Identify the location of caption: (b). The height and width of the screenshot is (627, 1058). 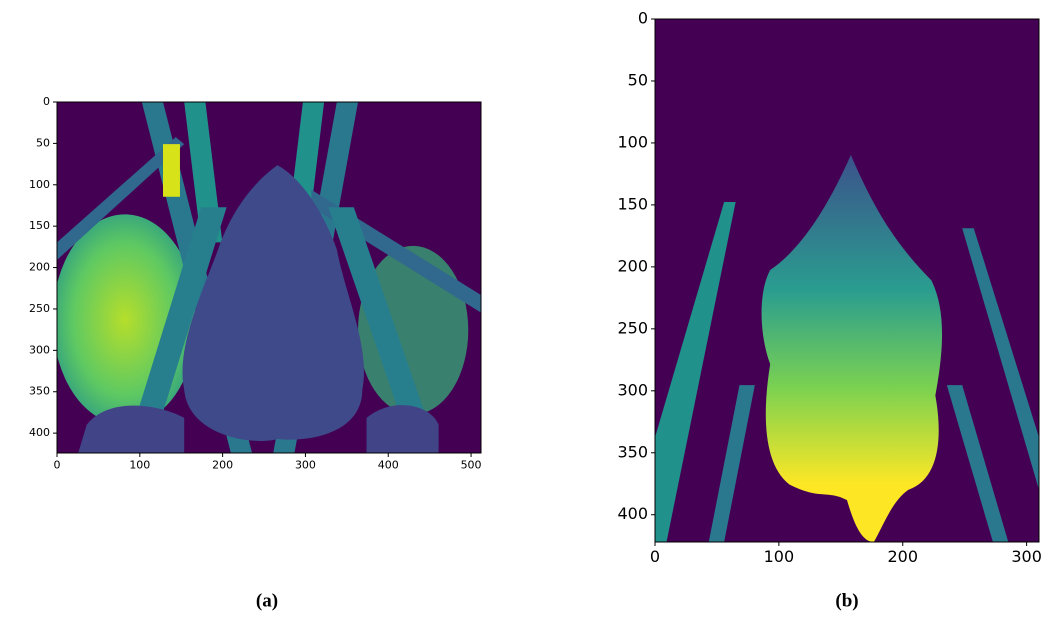
(846, 600).